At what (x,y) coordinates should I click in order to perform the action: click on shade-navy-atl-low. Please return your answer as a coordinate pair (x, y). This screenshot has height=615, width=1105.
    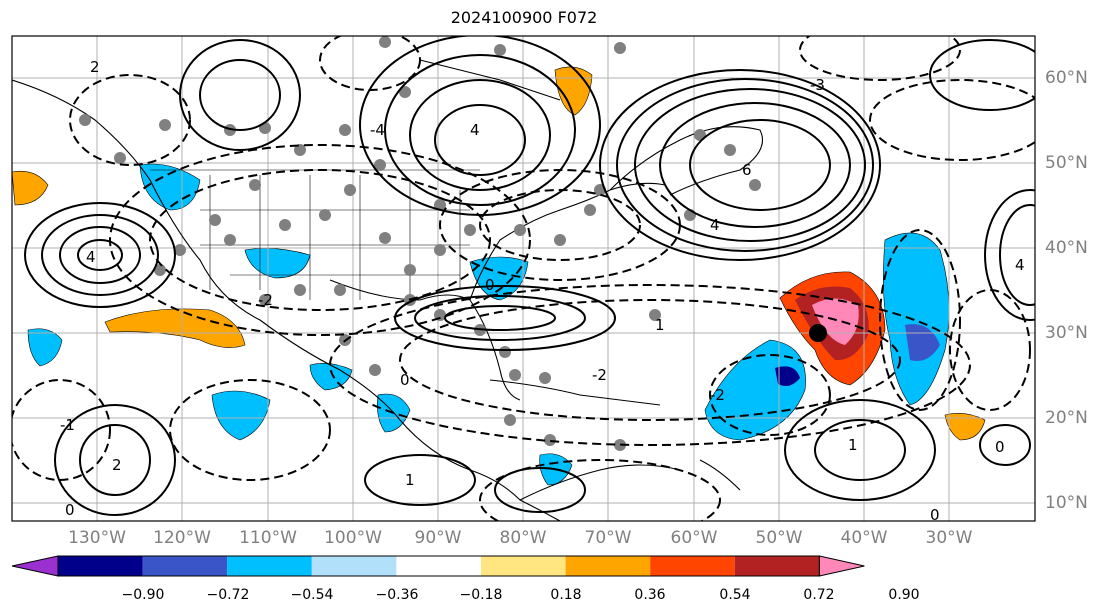
    Looking at the image, I should click on (787, 376).